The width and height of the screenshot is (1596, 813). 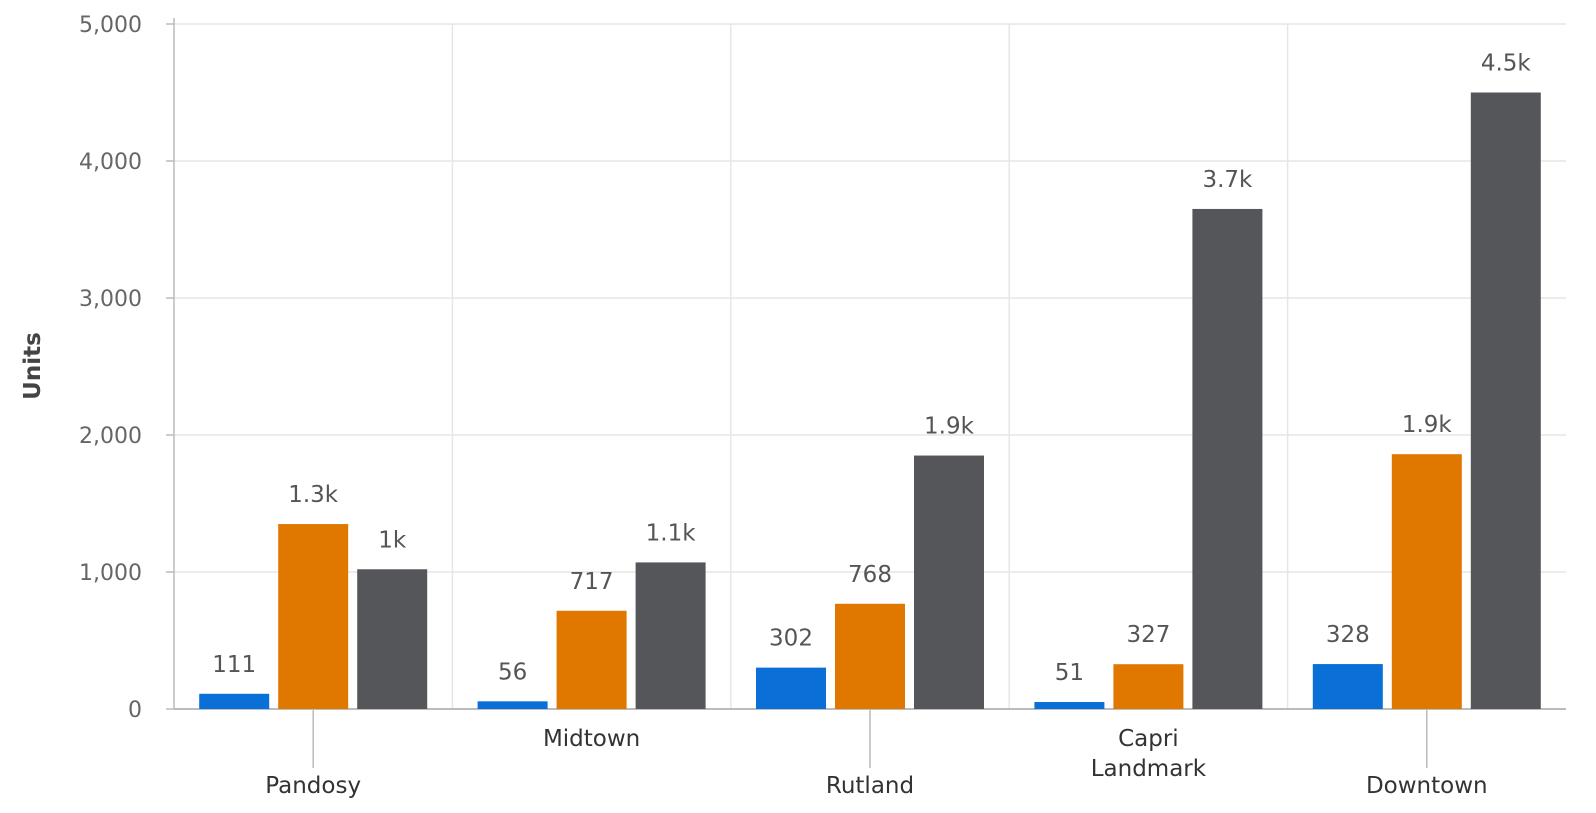 What do you see at coordinates (591, 739) in the screenshot?
I see `category-label: Midtown` at bounding box center [591, 739].